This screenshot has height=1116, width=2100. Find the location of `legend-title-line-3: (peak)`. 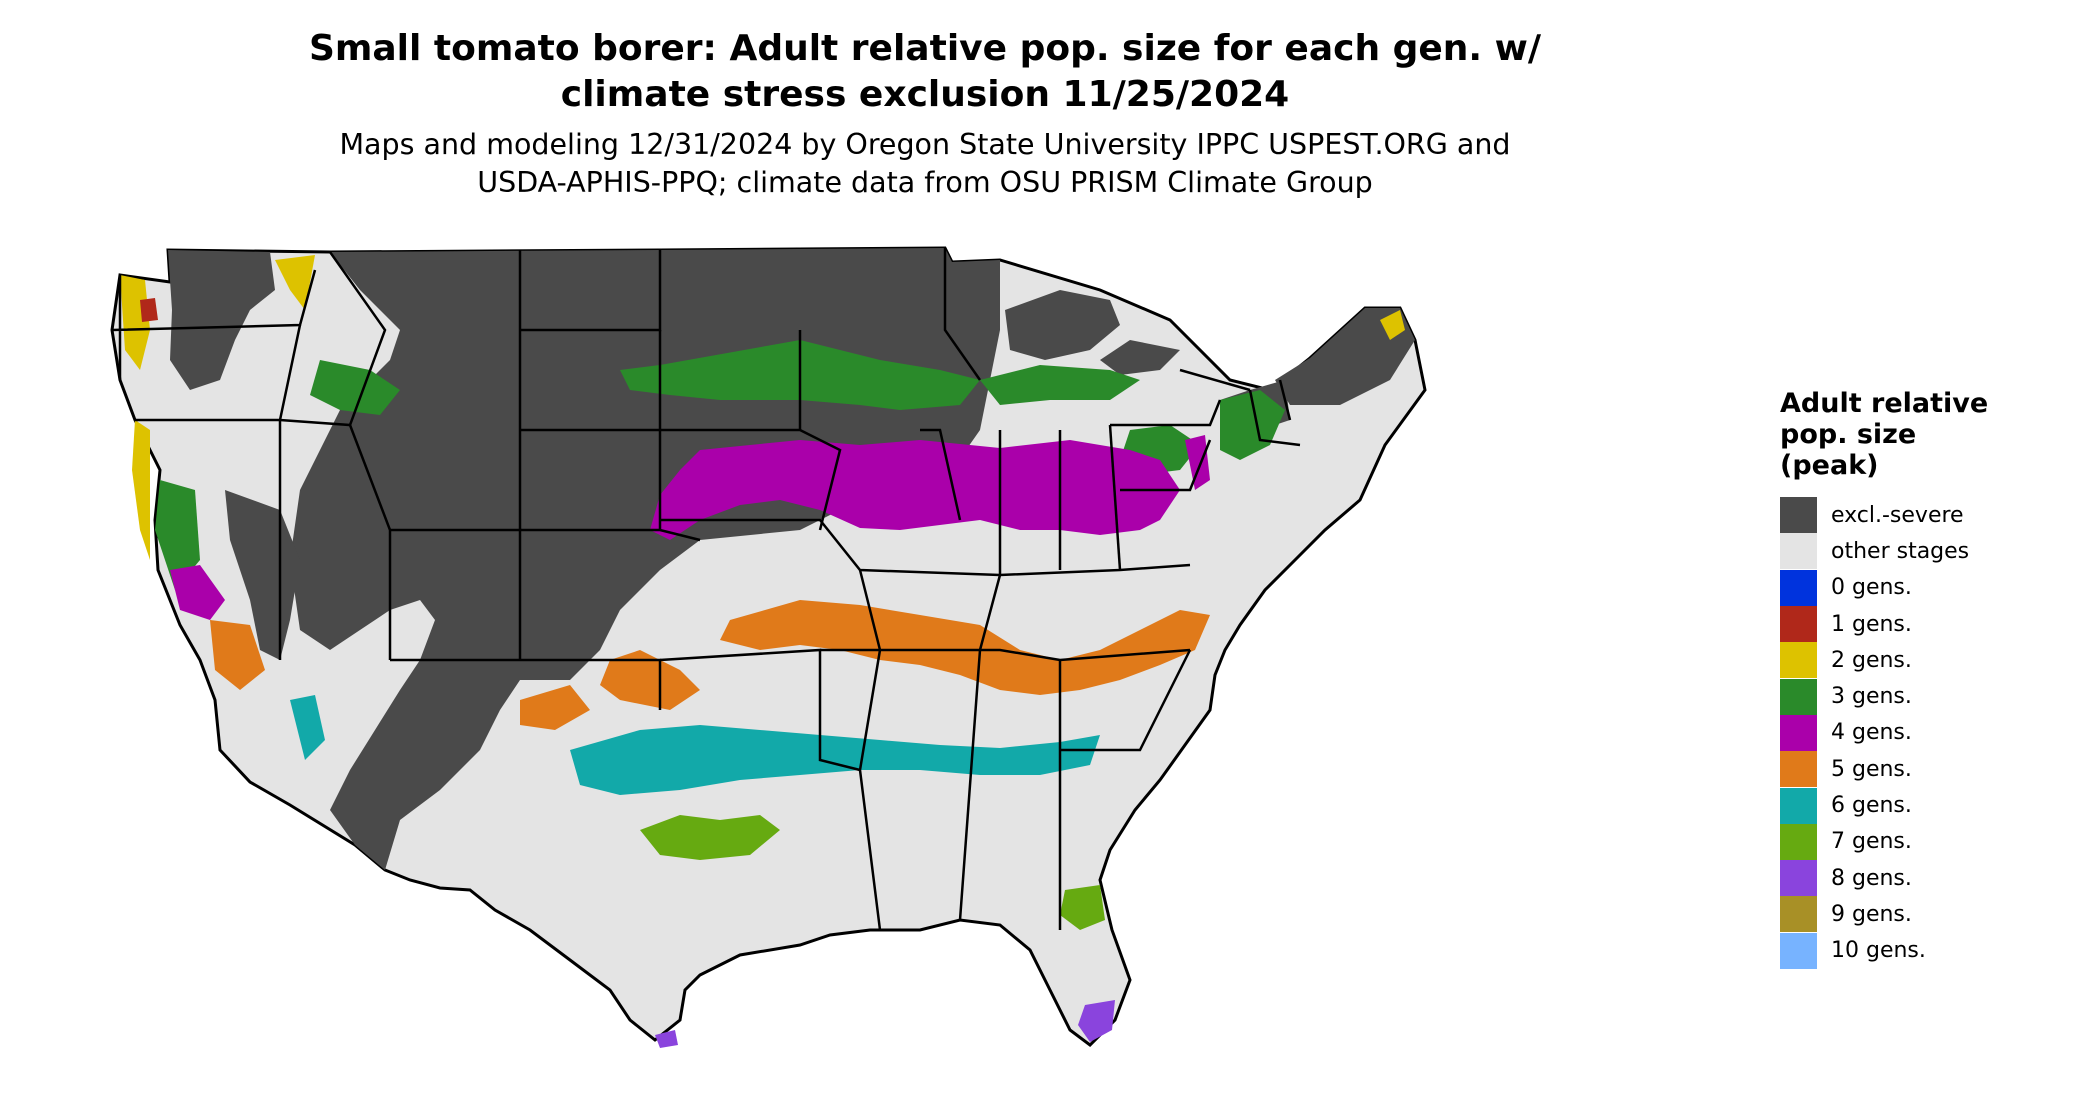

legend-title-line-3: (peak) is located at coordinates (1829, 465).